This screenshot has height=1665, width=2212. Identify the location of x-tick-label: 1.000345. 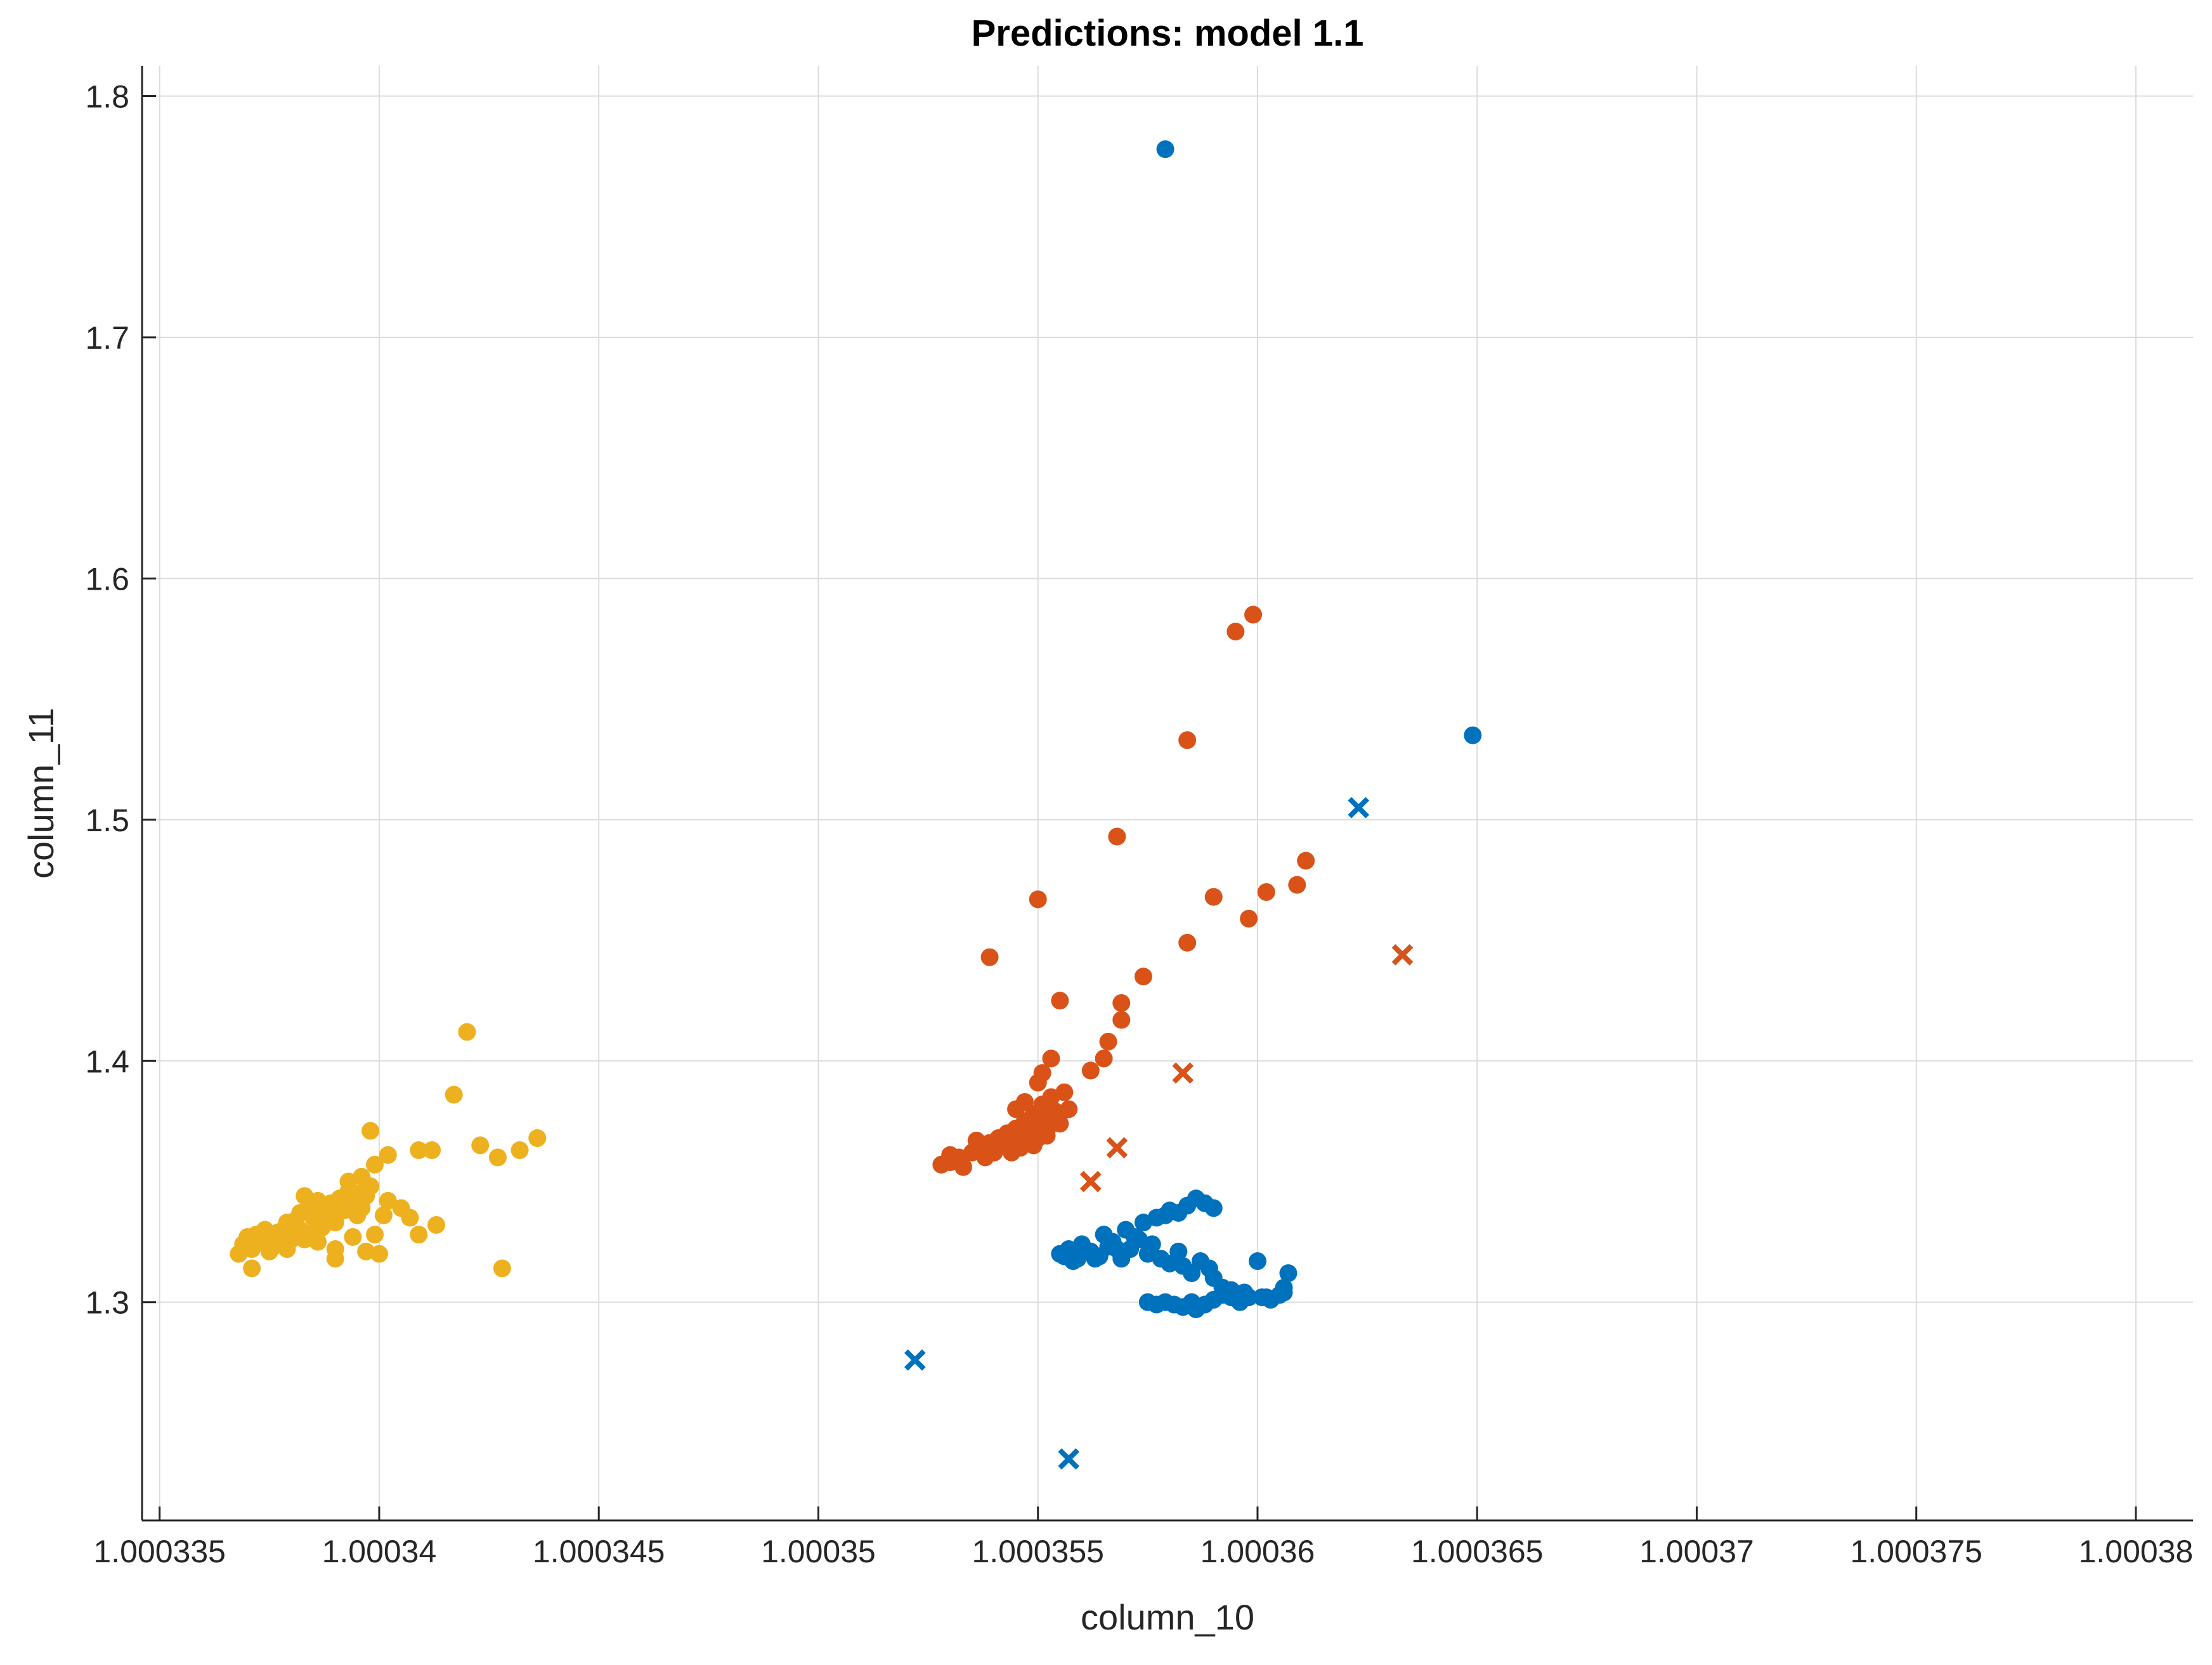
(599, 1551).